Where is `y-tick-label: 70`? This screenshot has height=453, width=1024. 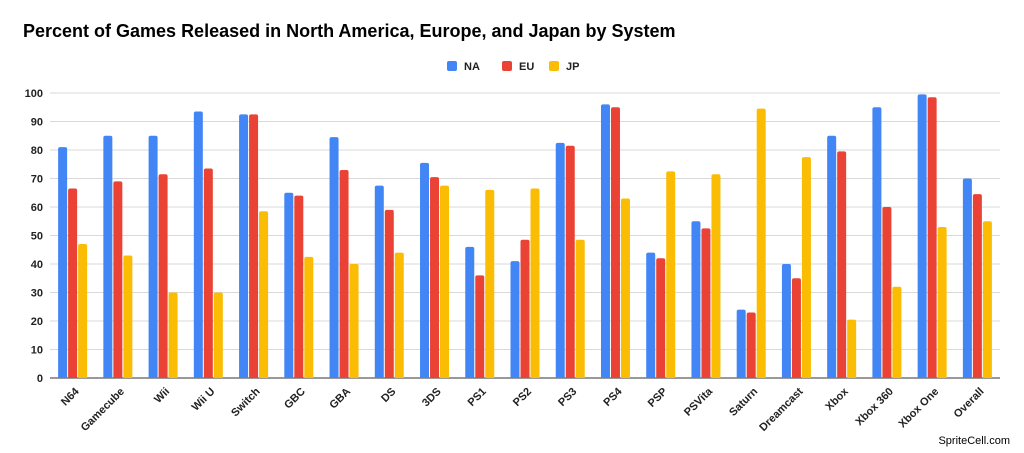
y-tick-label: 70 is located at coordinates (37, 180).